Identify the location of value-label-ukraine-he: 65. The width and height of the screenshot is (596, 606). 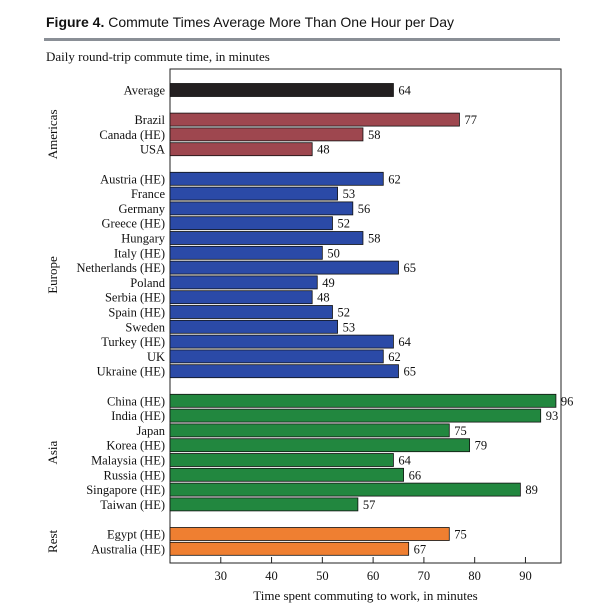
(410, 372).